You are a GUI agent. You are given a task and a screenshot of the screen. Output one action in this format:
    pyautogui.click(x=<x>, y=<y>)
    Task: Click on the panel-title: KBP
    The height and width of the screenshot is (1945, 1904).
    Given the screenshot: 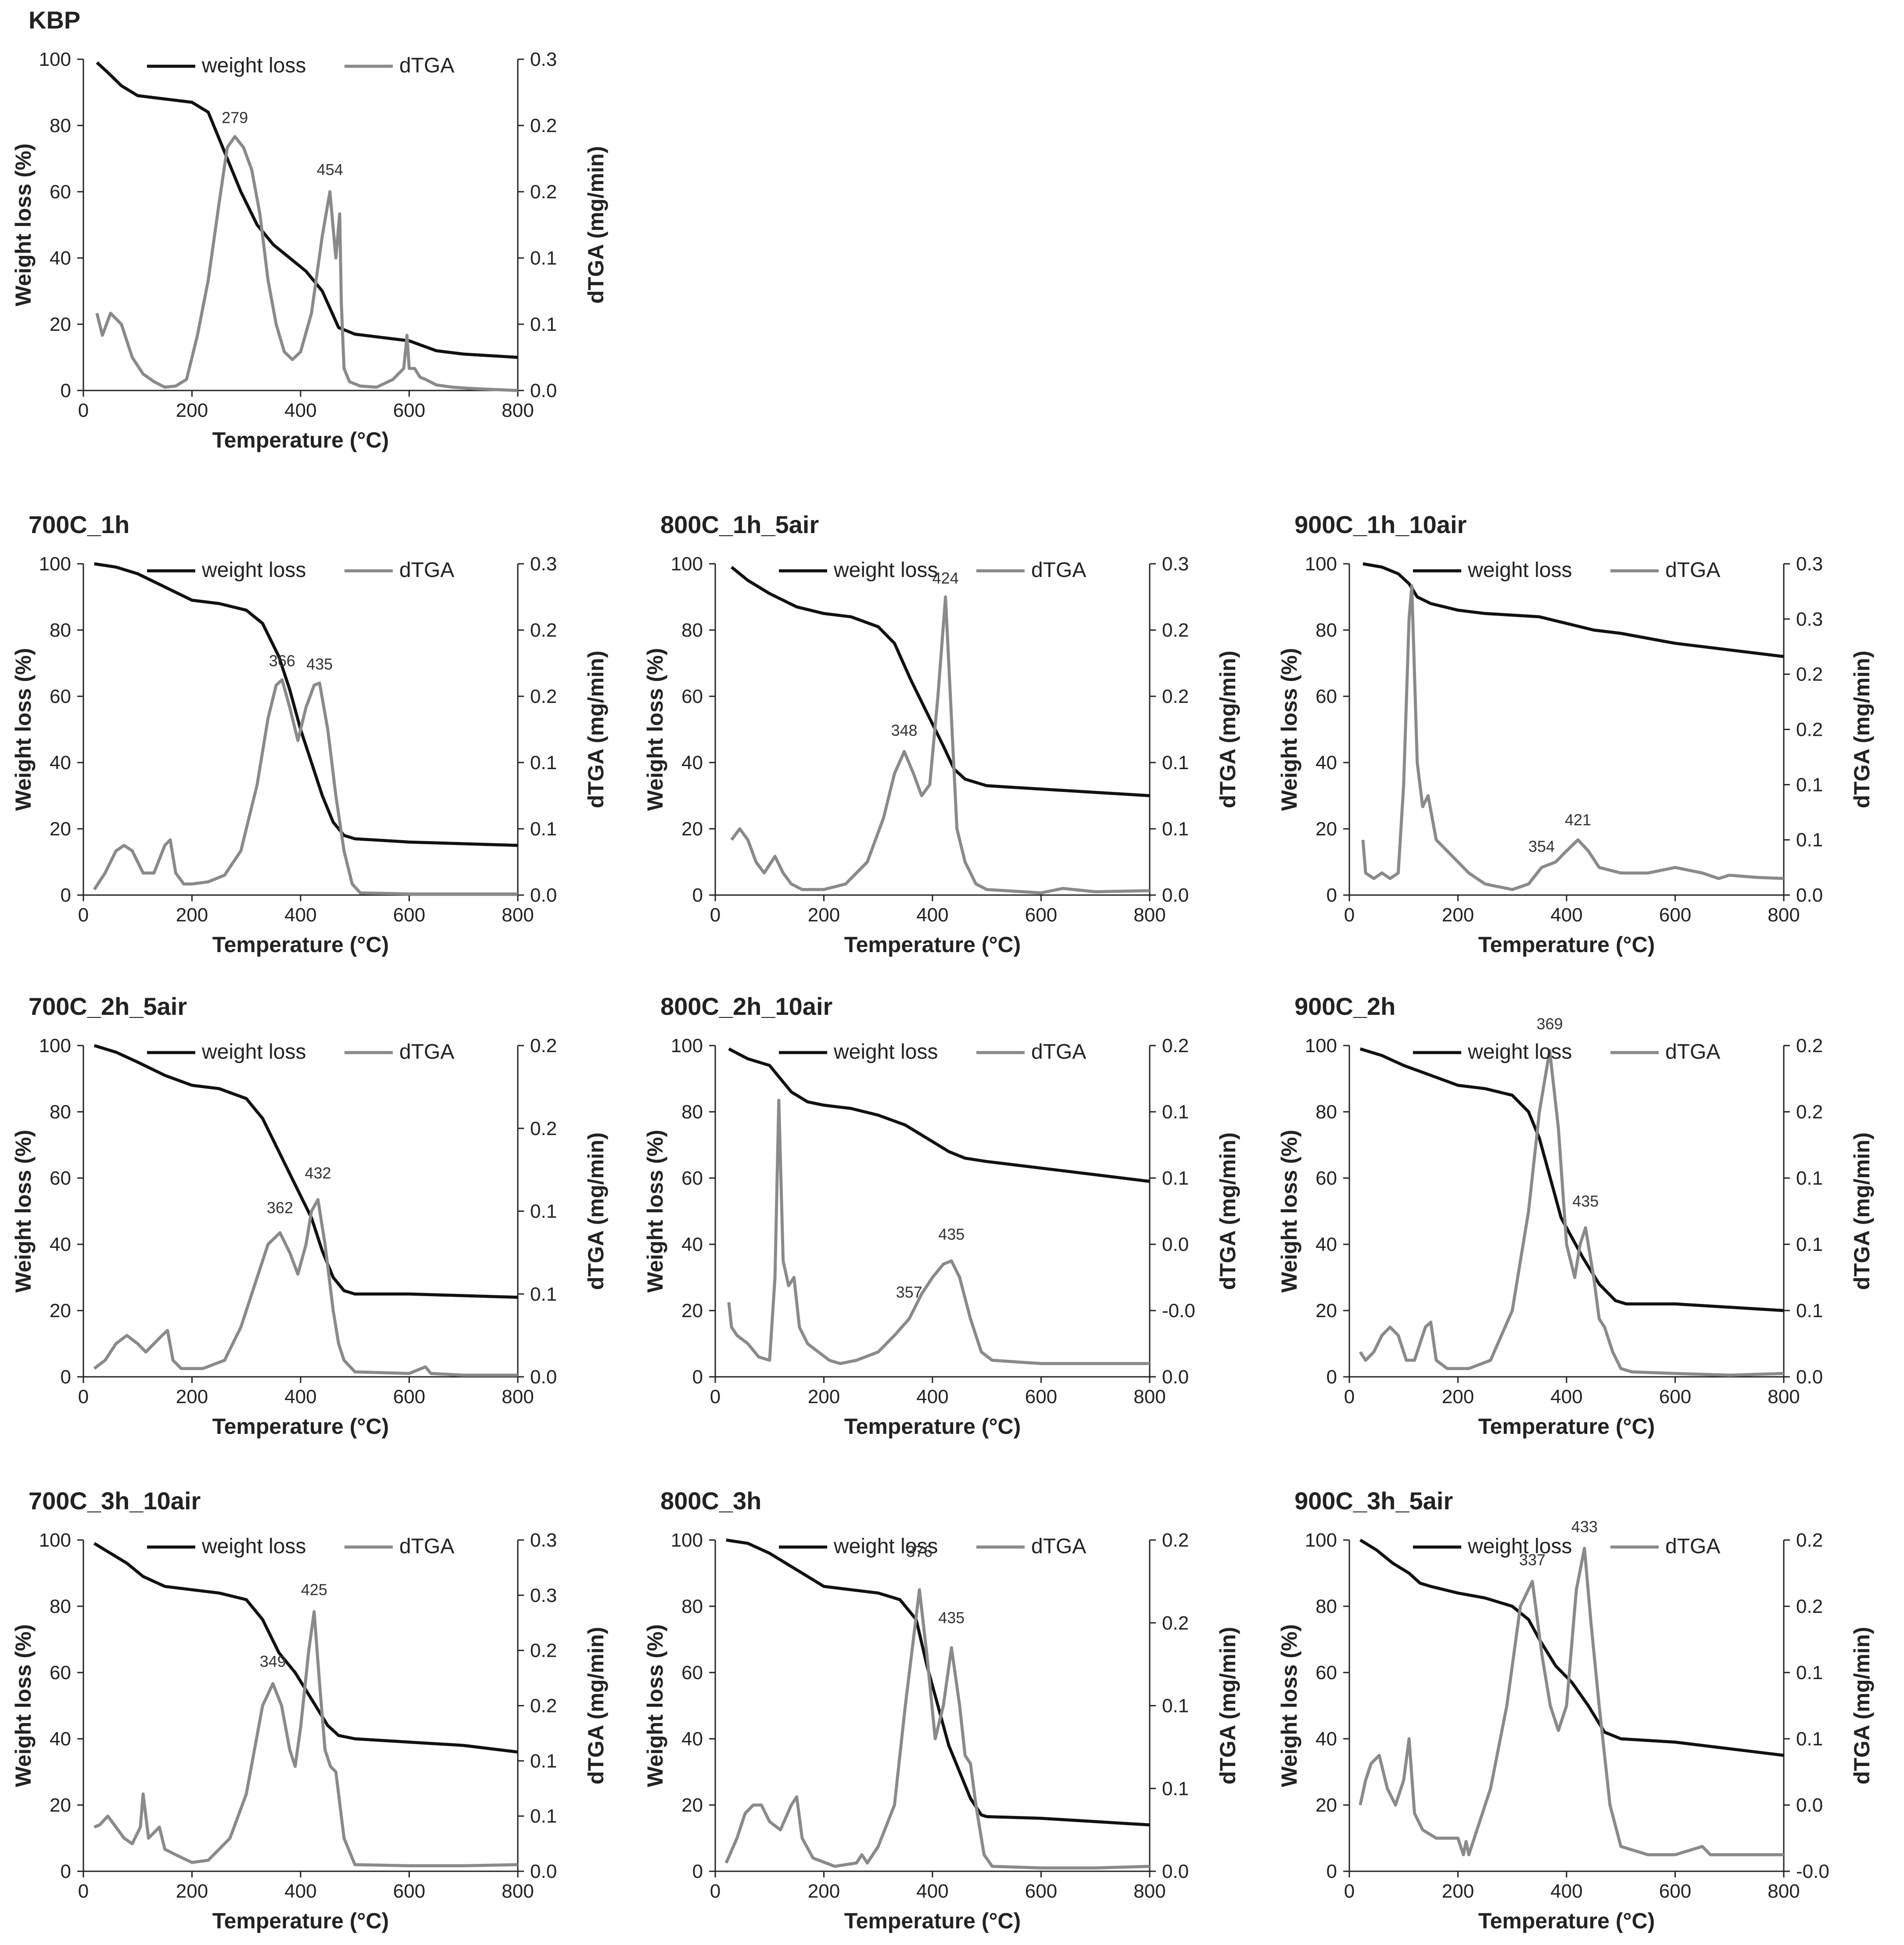 What is the action you would take?
    pyautogui.click(x=55, y=20)
    